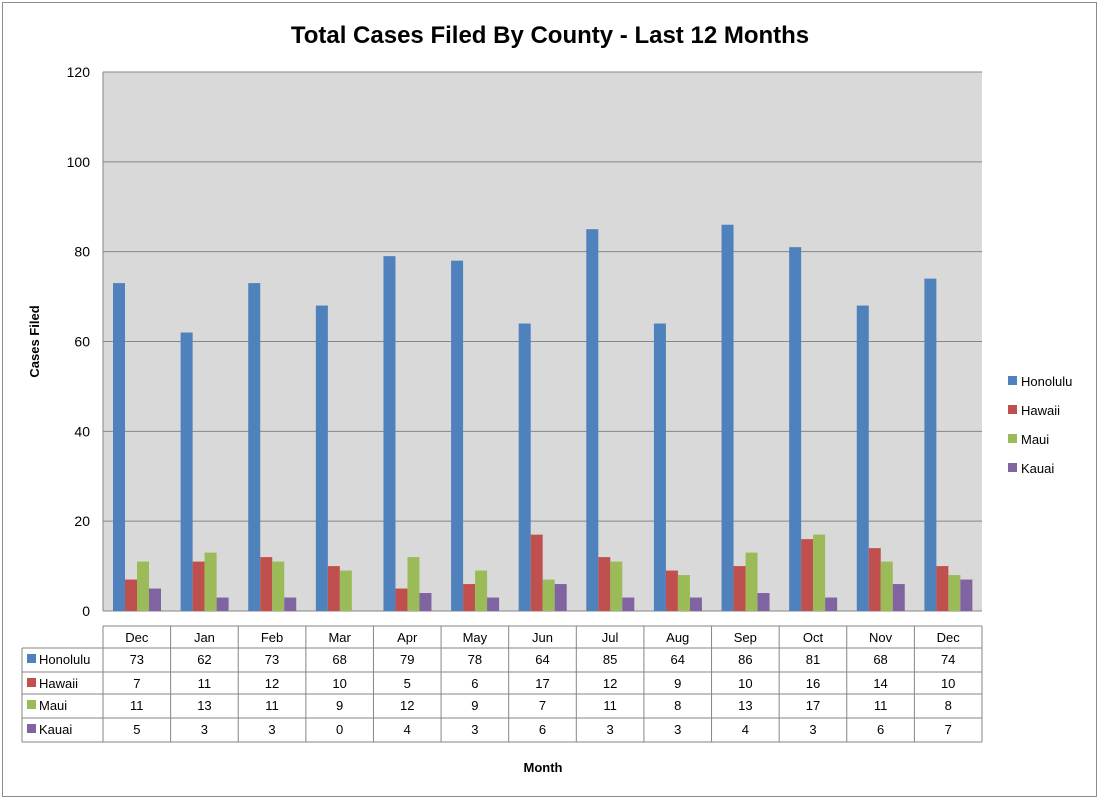 The image size is (1102, 803). Describe the element at coordinates (82, 252) in the screenshot. I see `y-tick-label: 80` at that location.